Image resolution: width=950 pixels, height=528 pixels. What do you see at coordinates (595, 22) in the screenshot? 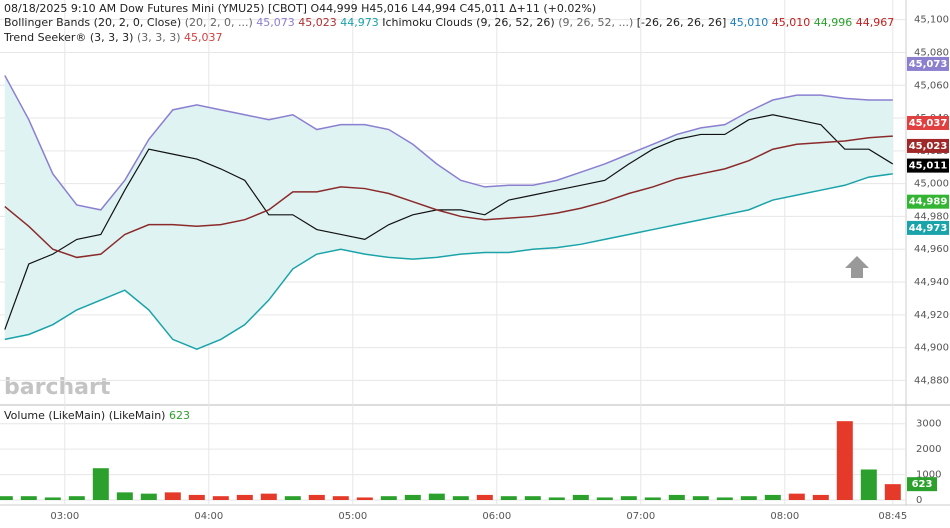
I see `legend-text: (9, 26, 52, ...)` at bounding box center [595, 22].